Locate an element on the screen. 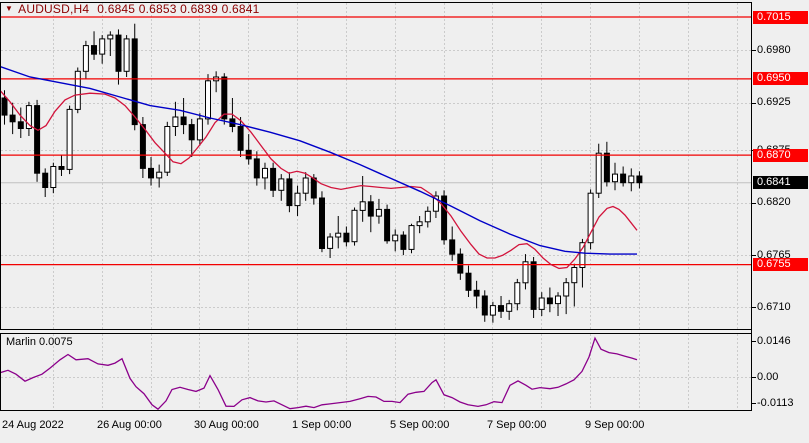  price-level-badge: 0.6755 is located at coordinates (780, 264).